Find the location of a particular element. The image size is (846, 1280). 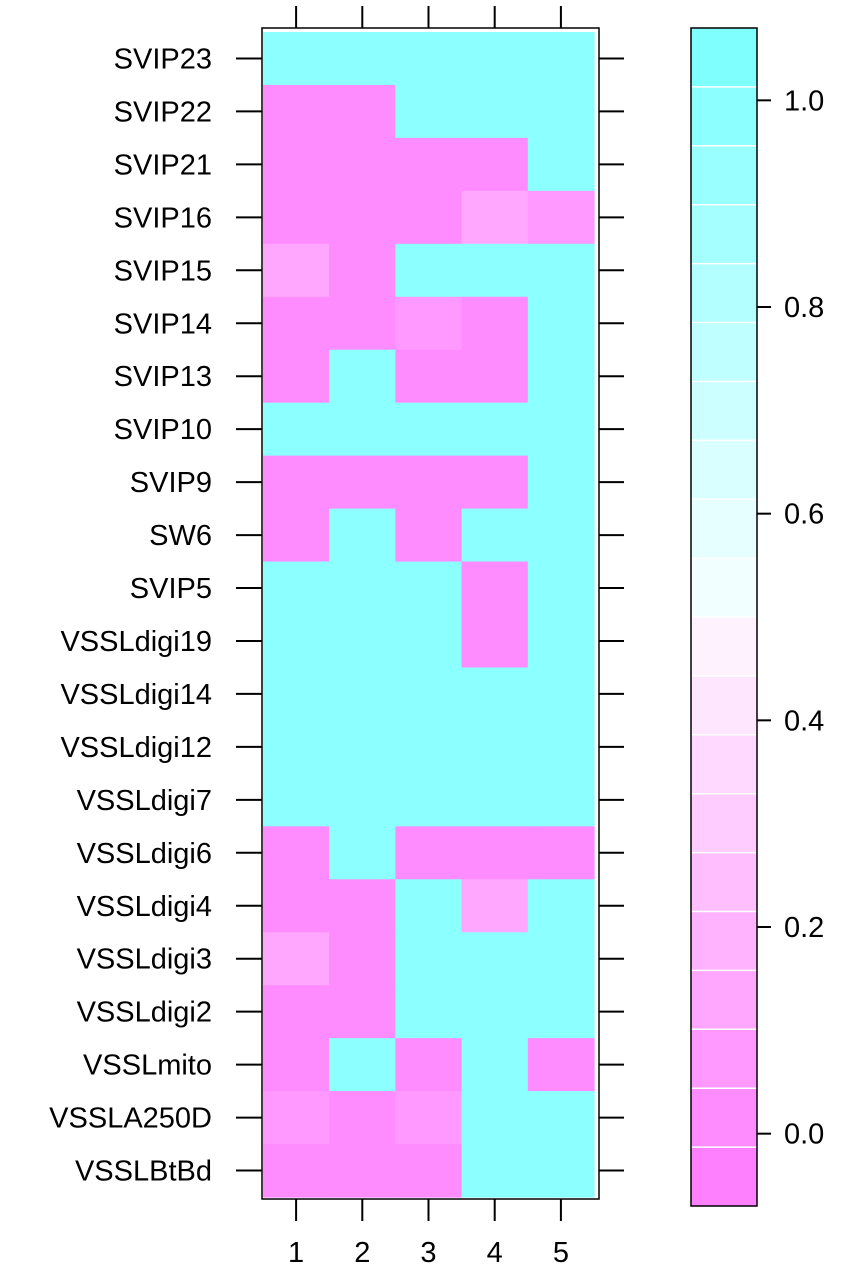

colorbar-tick-label: 0.8 is located at coordinates (804, 308).